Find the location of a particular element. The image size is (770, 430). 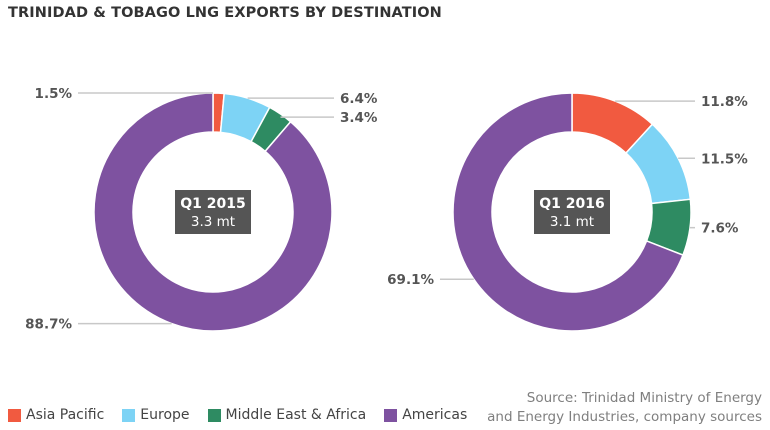

legend-item-middle-east-africa: Middle East & Africa is located at coordinates (287, 415).